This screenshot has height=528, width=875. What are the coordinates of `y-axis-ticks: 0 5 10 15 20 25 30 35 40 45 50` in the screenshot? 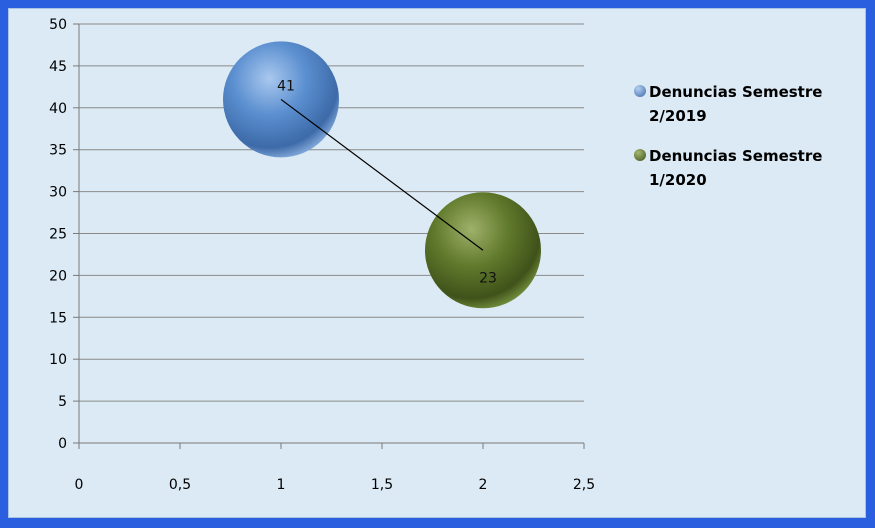 It's located at (64, 234).